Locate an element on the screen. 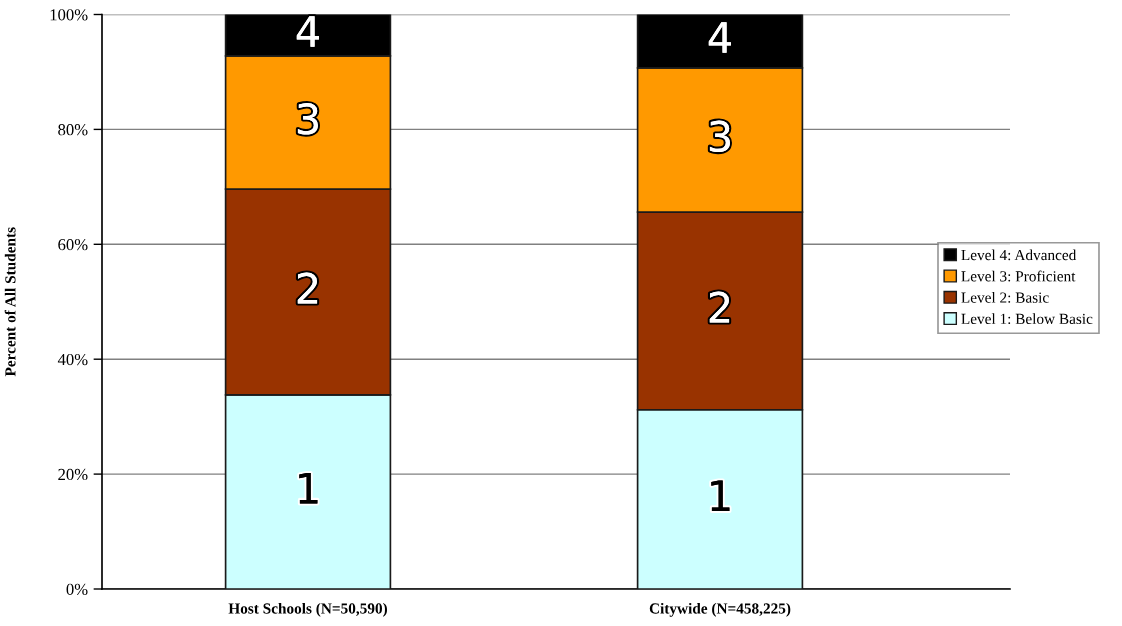 The image size is (1122, 626). x-tick-label: Host Schools (N=50,590) is located at coordinates (308, 609).